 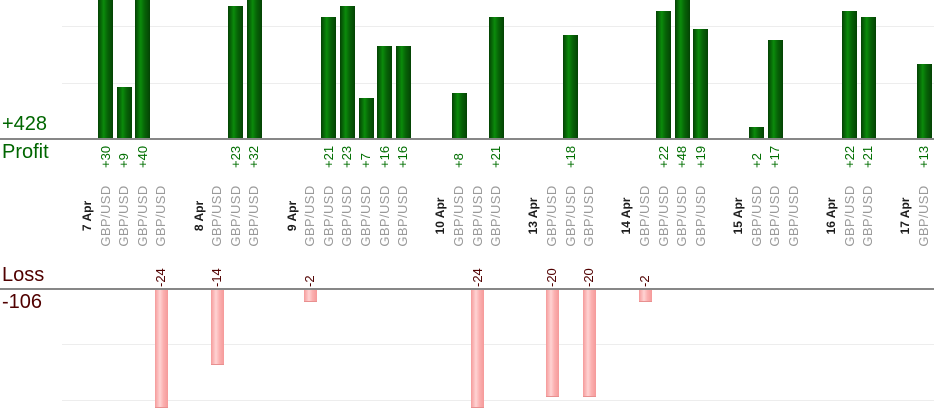 I want to click on profit-value-label: +13, so click(x=923, y=156).